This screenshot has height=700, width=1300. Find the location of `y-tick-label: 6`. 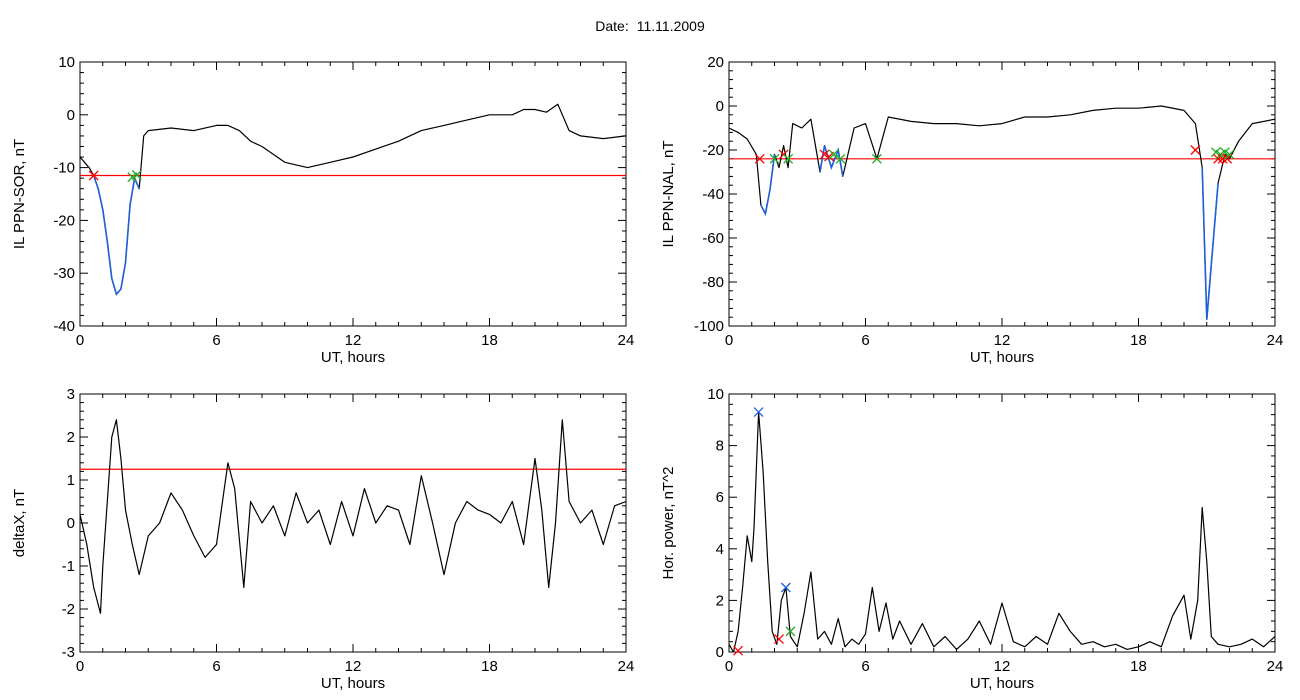

y-tick-label: 6 is located at coordinates (720, 497).